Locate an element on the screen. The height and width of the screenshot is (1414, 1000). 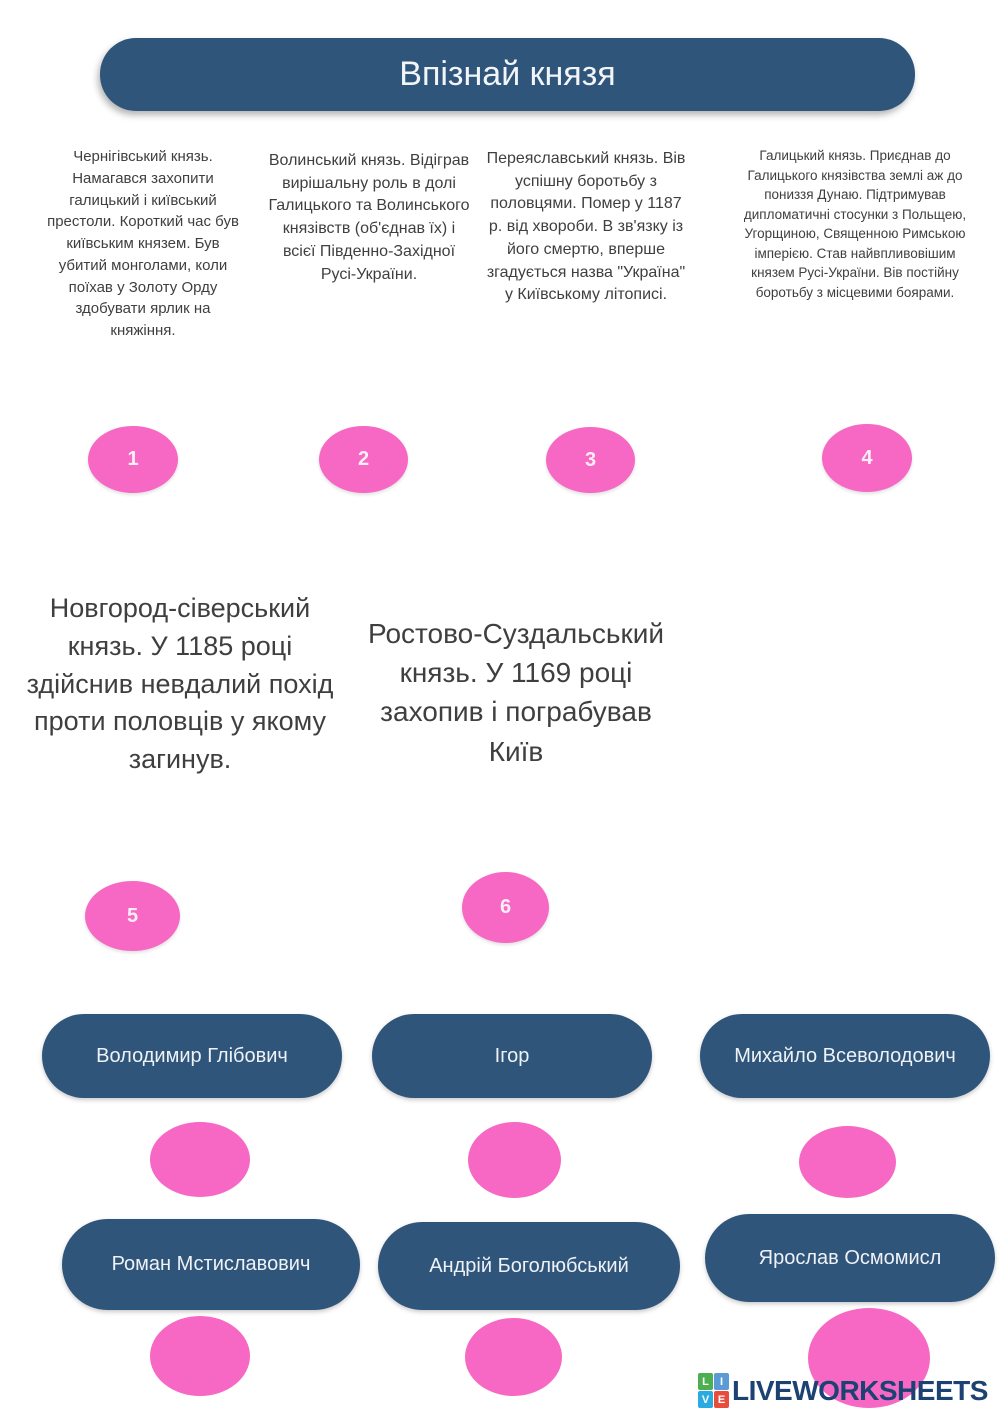
logo-letter-i: I is located at coordinates (721, 1381).